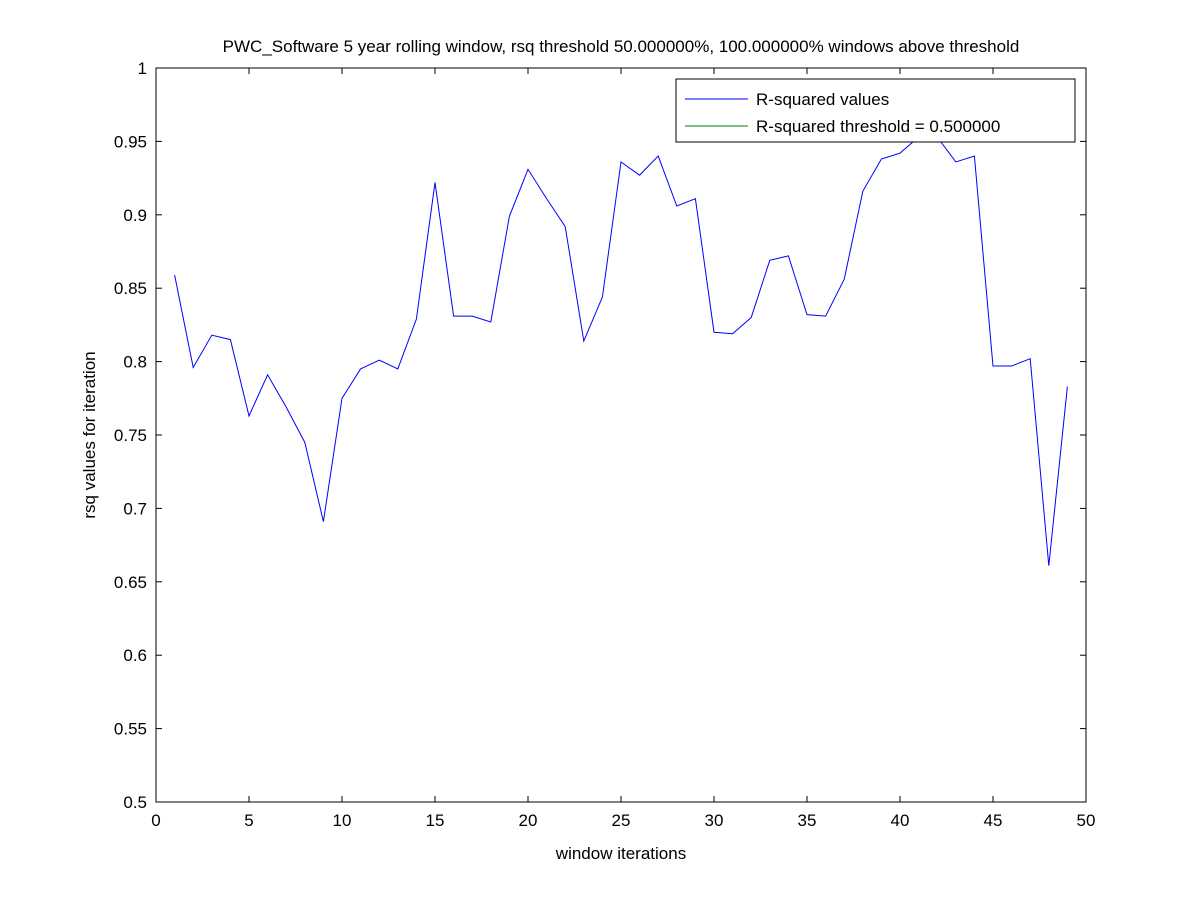 The image size is (1200, 901). Describe the element at coordinates (620, 853) in the screenshot. I see `x-axis-label: window iterations` at that location.